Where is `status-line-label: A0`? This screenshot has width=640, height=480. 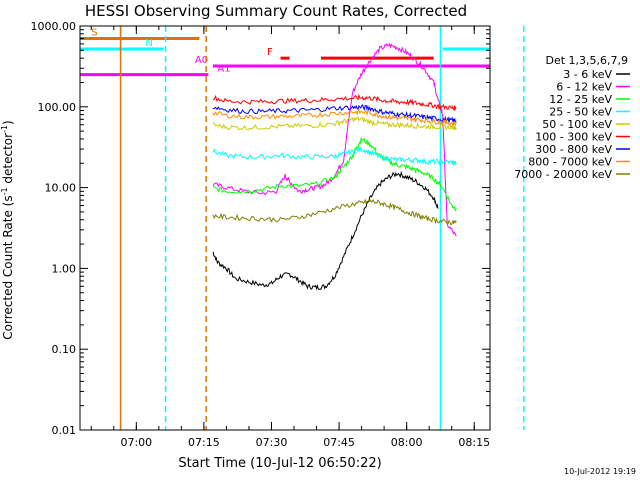 status-line-label: A0 is located at coordinates (201, 60).